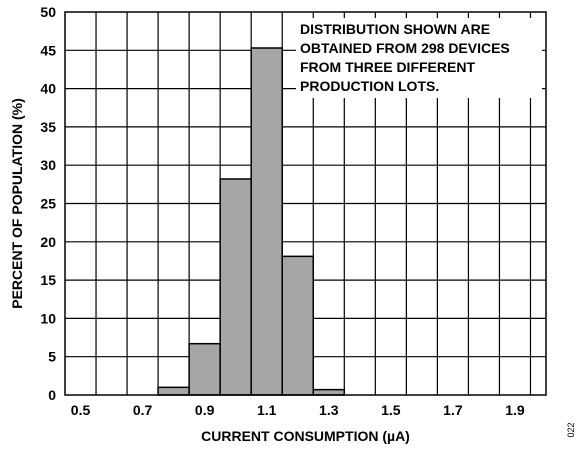  Describe the element at coordinates (419, 58) in the screenshot. I see `annotation-box` at that location.